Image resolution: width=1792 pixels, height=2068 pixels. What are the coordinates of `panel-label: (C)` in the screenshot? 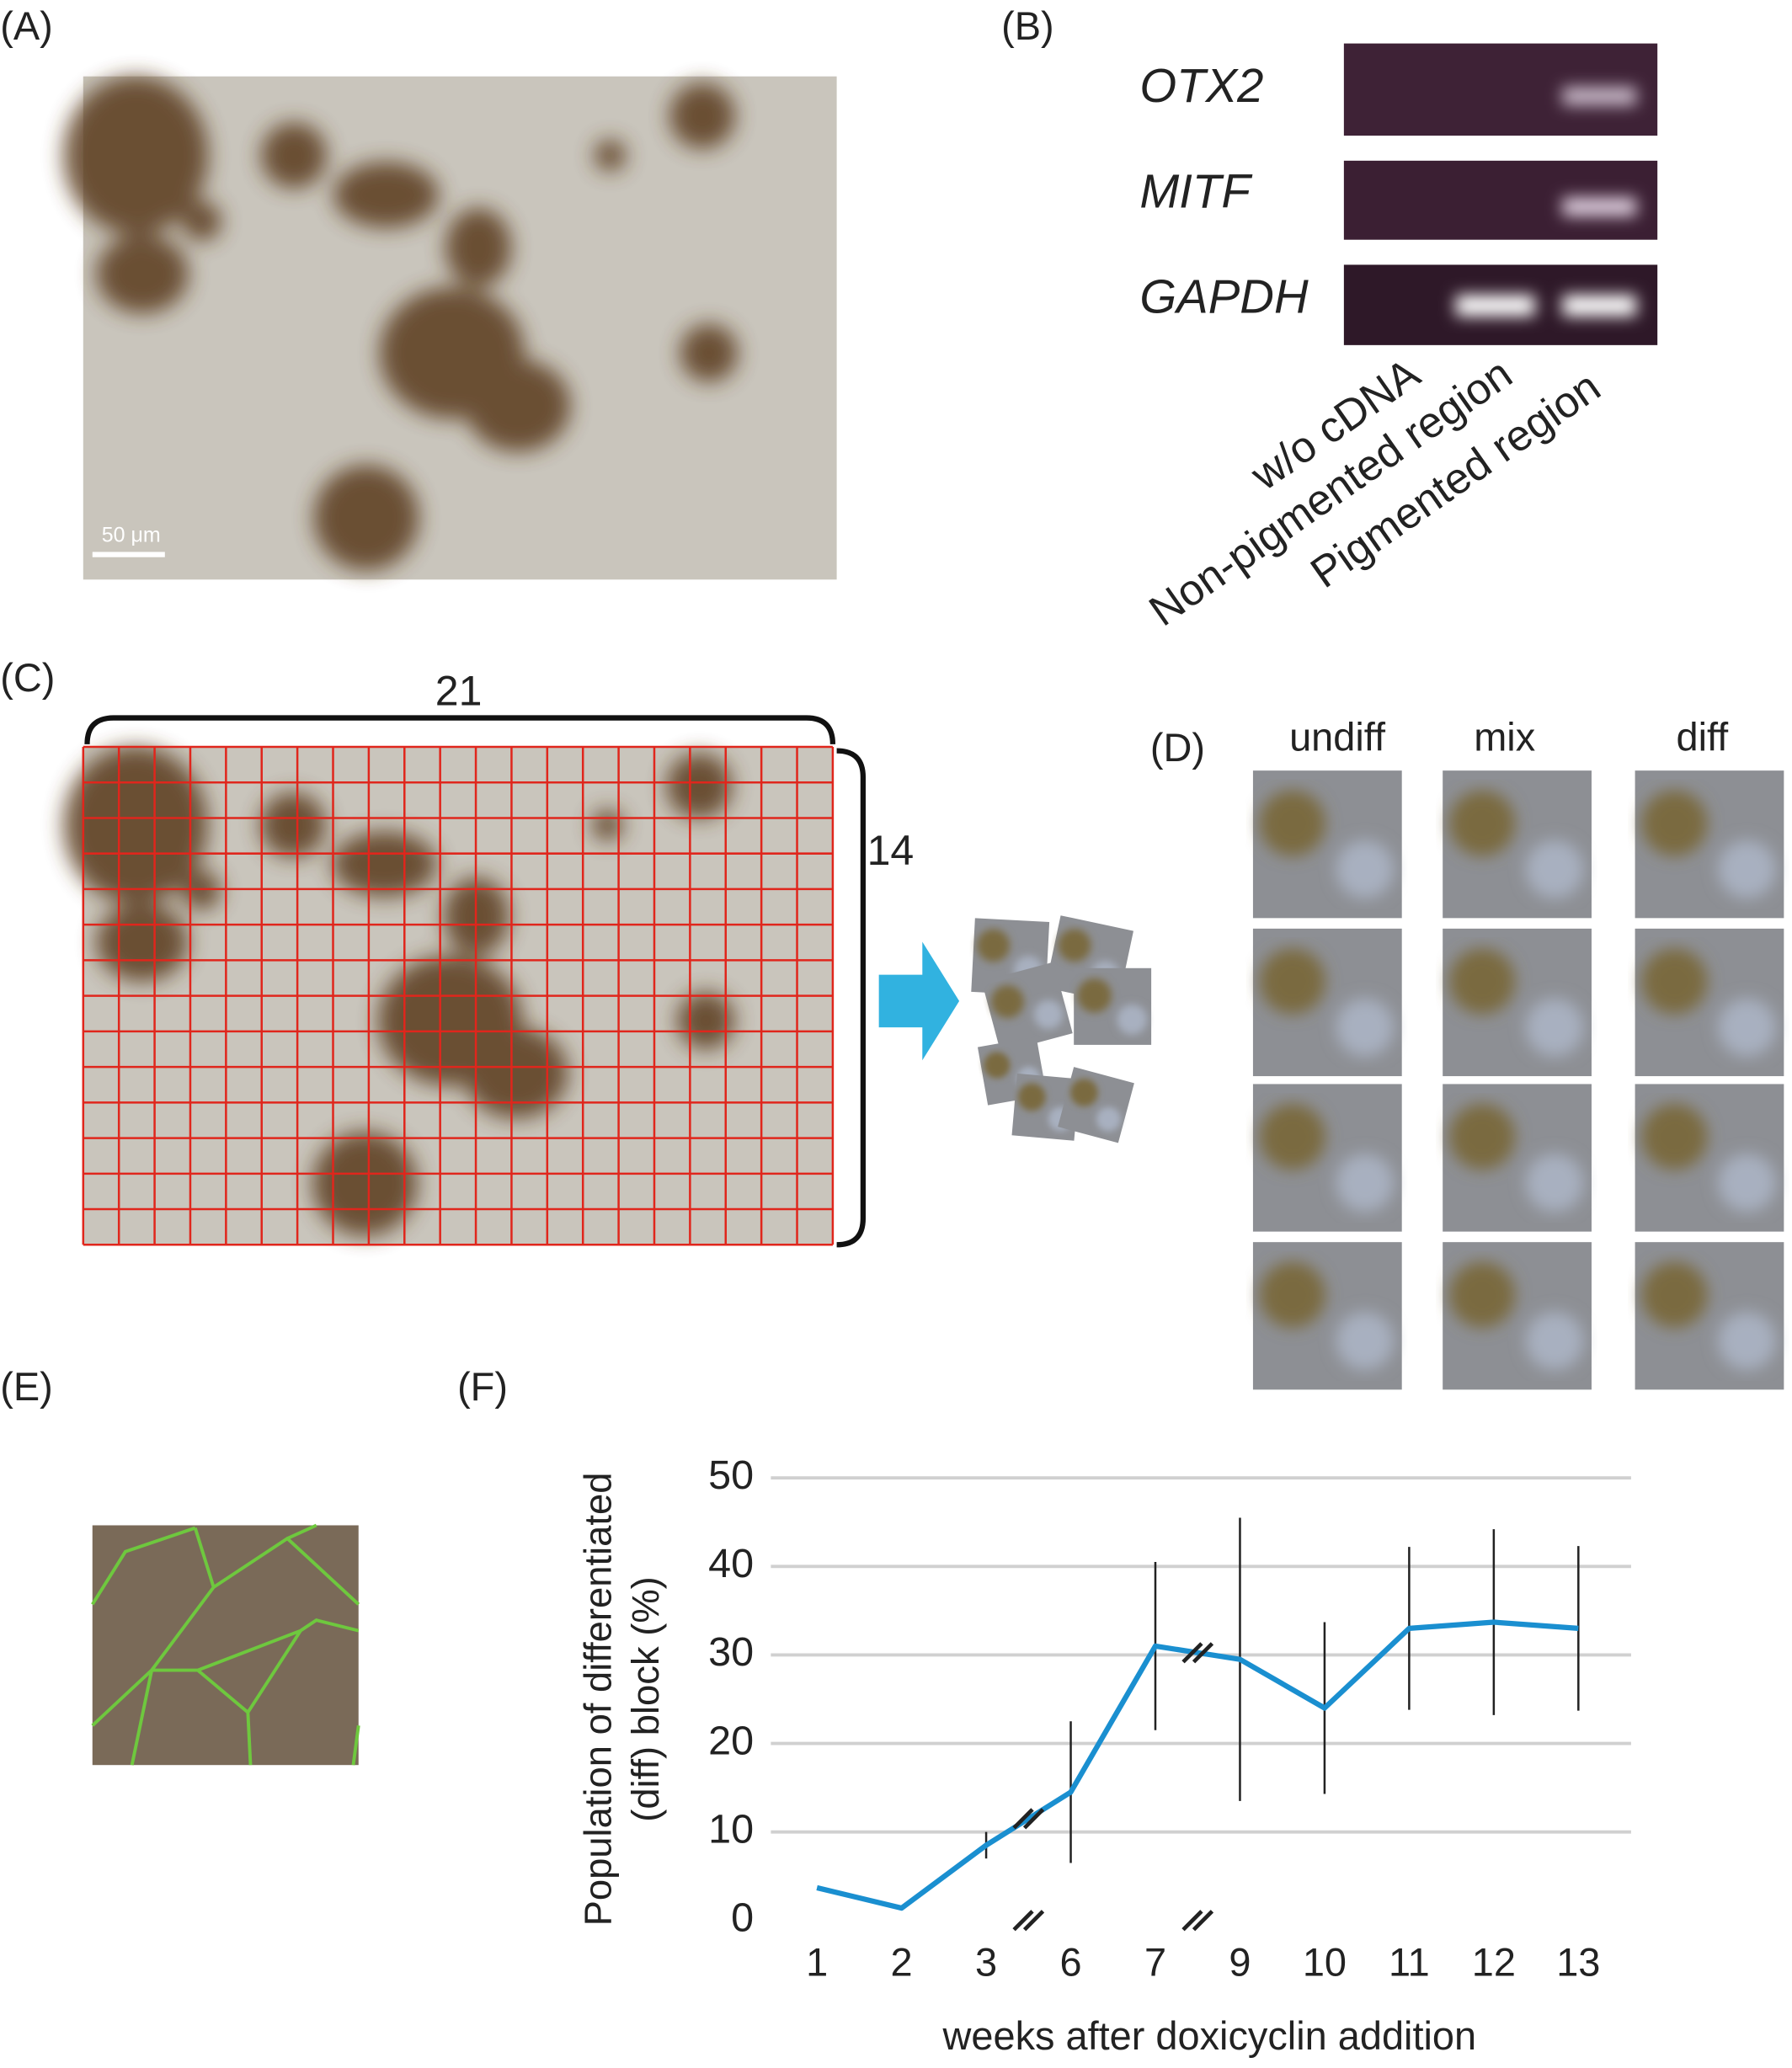 It's located at (27, 678).